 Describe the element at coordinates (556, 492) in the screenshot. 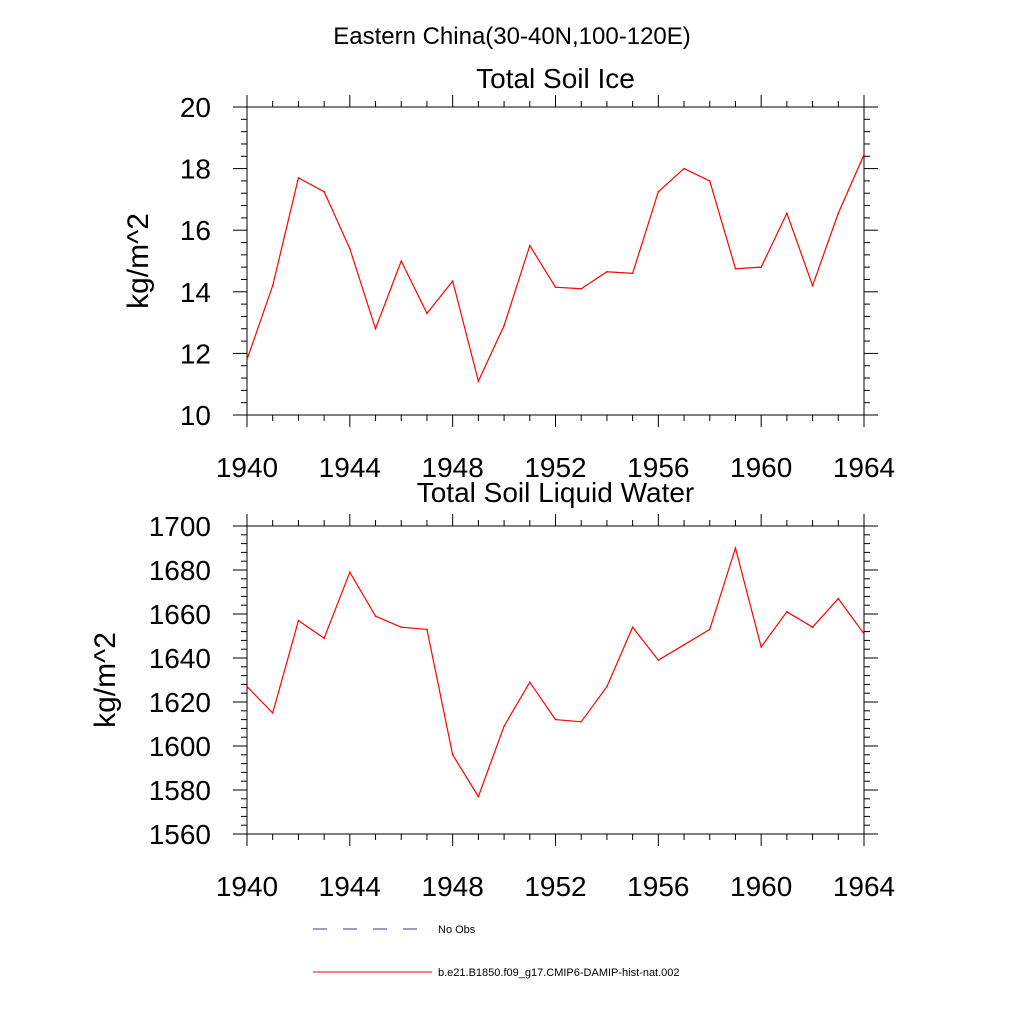

I see `panel-title: Total Soil Liquid Water` at that location.